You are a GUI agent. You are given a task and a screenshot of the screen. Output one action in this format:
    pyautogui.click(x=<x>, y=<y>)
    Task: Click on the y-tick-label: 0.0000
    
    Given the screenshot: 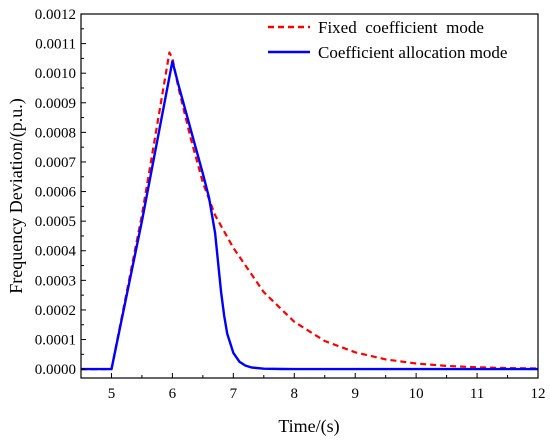 What is the action you would take?
    pyautogui.click(x=55, y=370)
    